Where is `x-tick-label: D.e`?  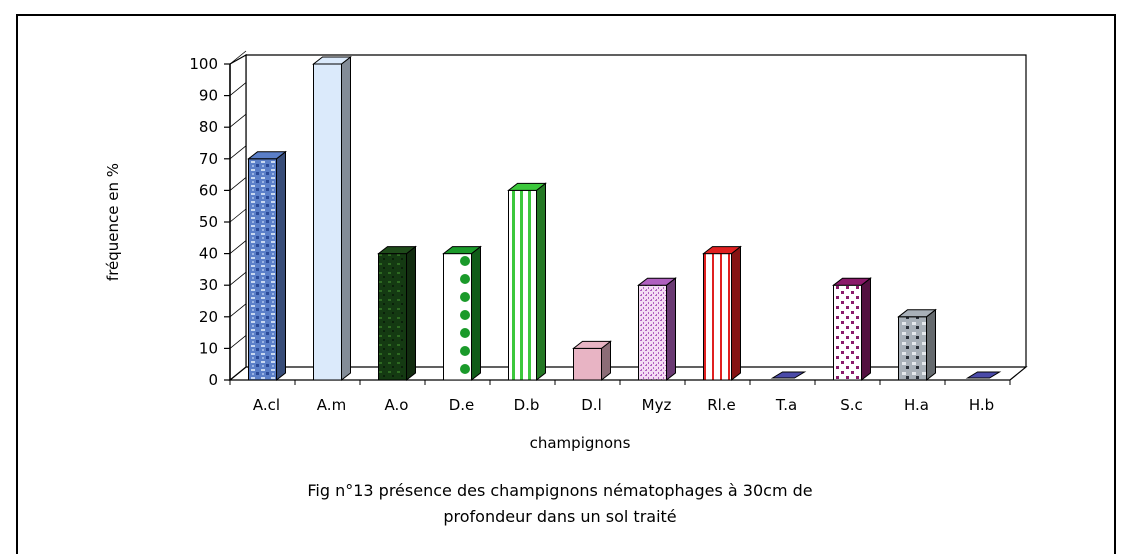 x-tick-label: D.e is located at coordinates (462, 405).